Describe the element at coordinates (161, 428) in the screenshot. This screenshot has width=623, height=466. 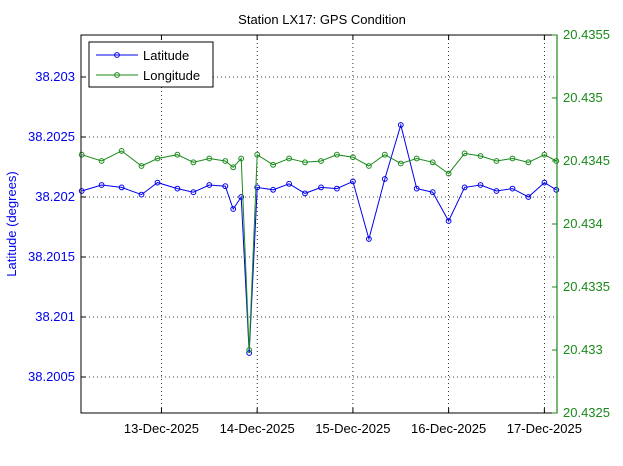
I see `x-tick-label: 13-Dec-2025` at that location.